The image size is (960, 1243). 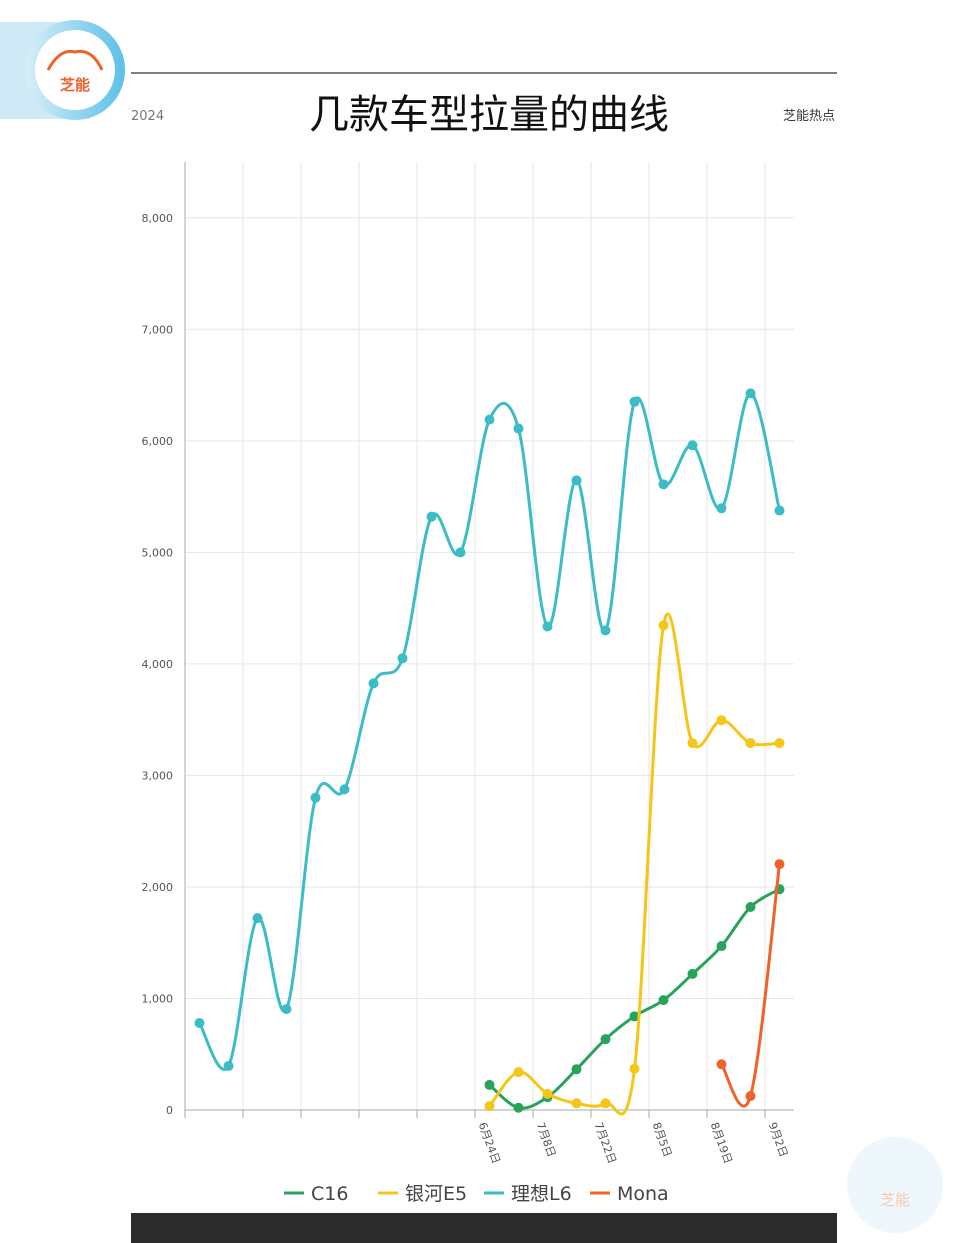 I want to click on x-tick-label: 8月19日, so click(x=721, y=1143).